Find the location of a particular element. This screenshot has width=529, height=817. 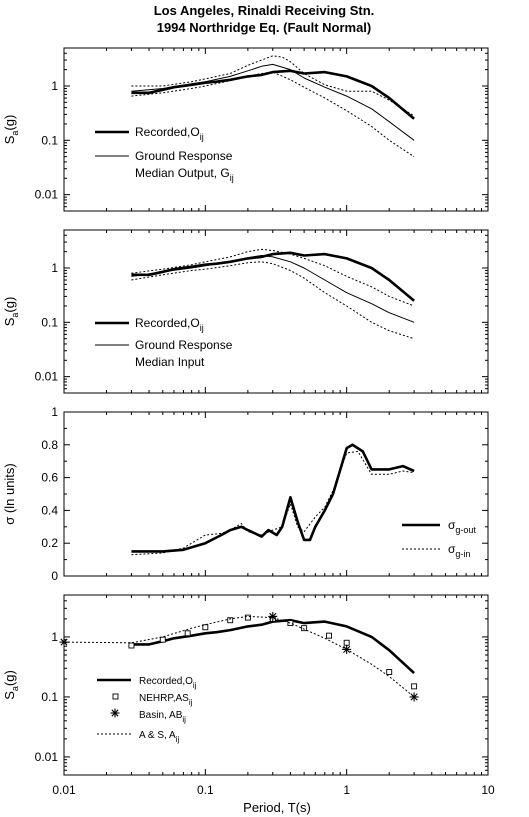

legend-label: A & S, Aij is located at coordinates (159, 737).